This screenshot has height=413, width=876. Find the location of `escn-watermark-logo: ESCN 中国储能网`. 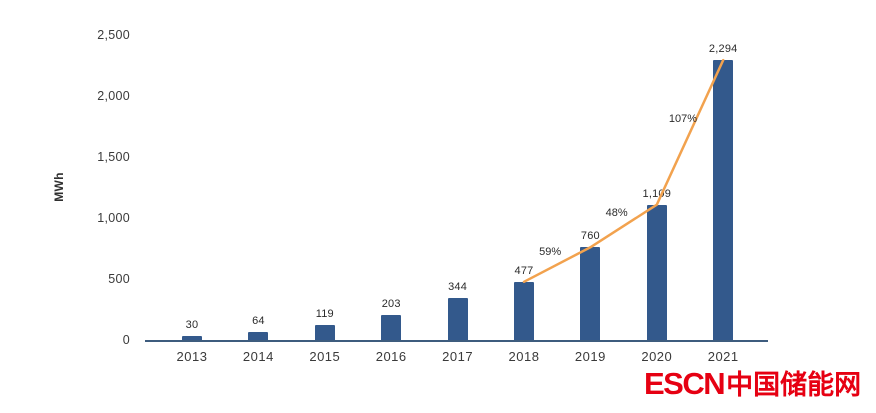

escn-watermark-logo: ESCN 中国储能网 is located at coordinates (752, 383).